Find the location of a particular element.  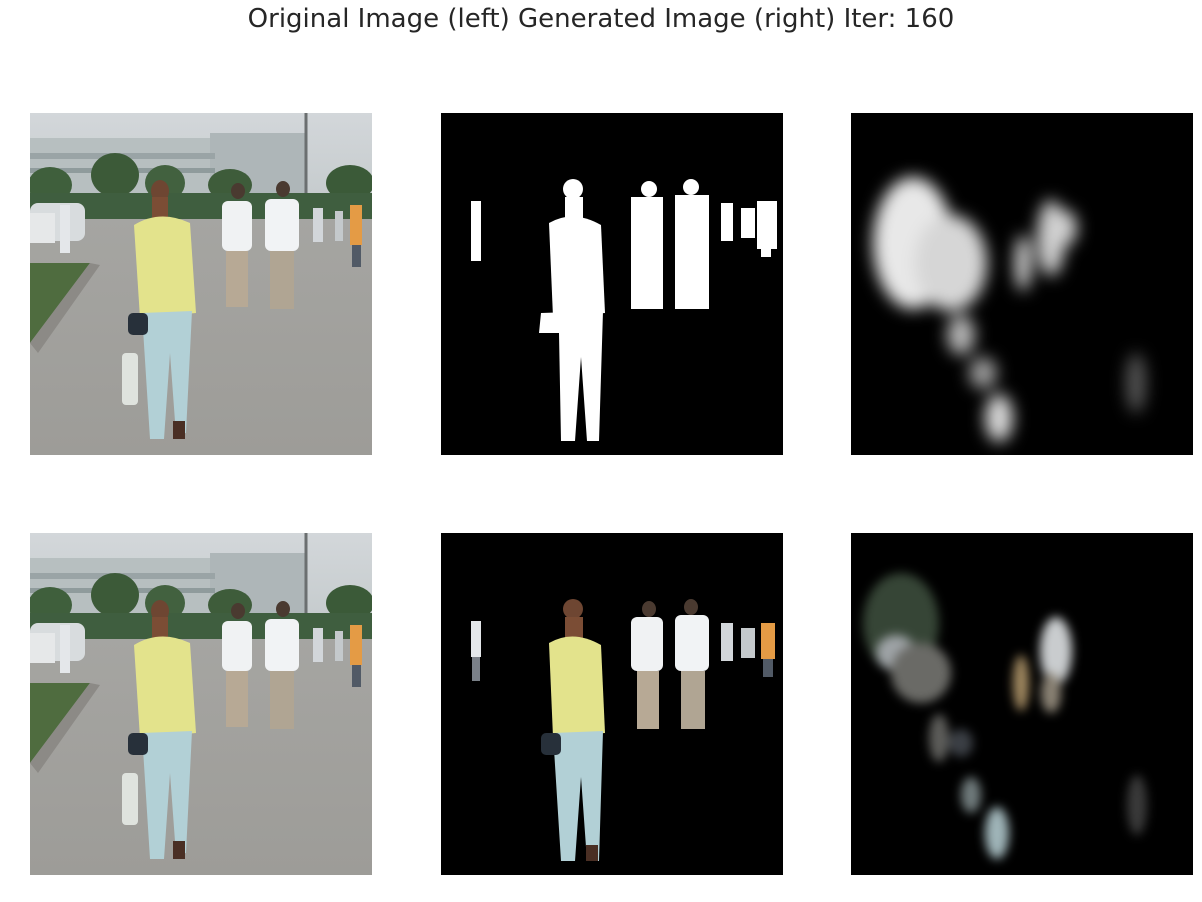

photo-panel-bottom-left is located at coordinates (201, 704).